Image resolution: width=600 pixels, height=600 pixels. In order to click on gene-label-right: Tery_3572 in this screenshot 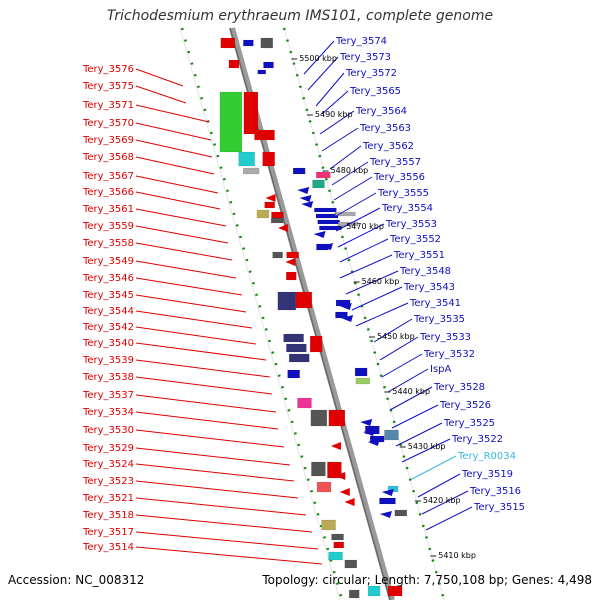, I will do `click(371, 73)`.